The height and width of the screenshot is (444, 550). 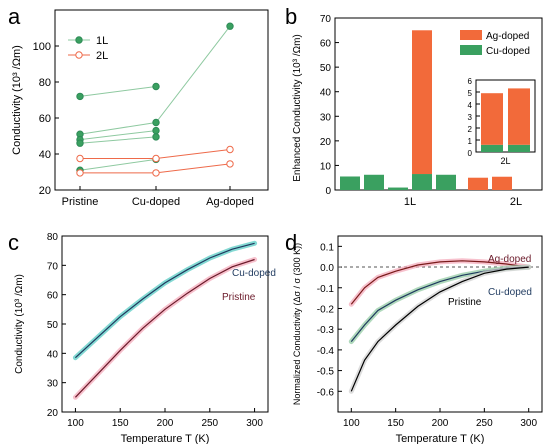 What do you see at coordinates (410, 202) in the screenshot?
I see `panel-b-group-label: 1L` at bounding box center [410, 202].